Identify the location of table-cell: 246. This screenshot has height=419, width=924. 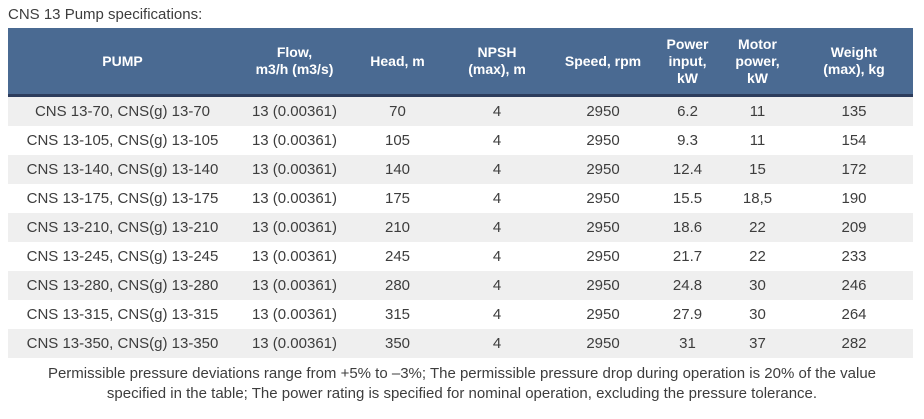
(854, 285).